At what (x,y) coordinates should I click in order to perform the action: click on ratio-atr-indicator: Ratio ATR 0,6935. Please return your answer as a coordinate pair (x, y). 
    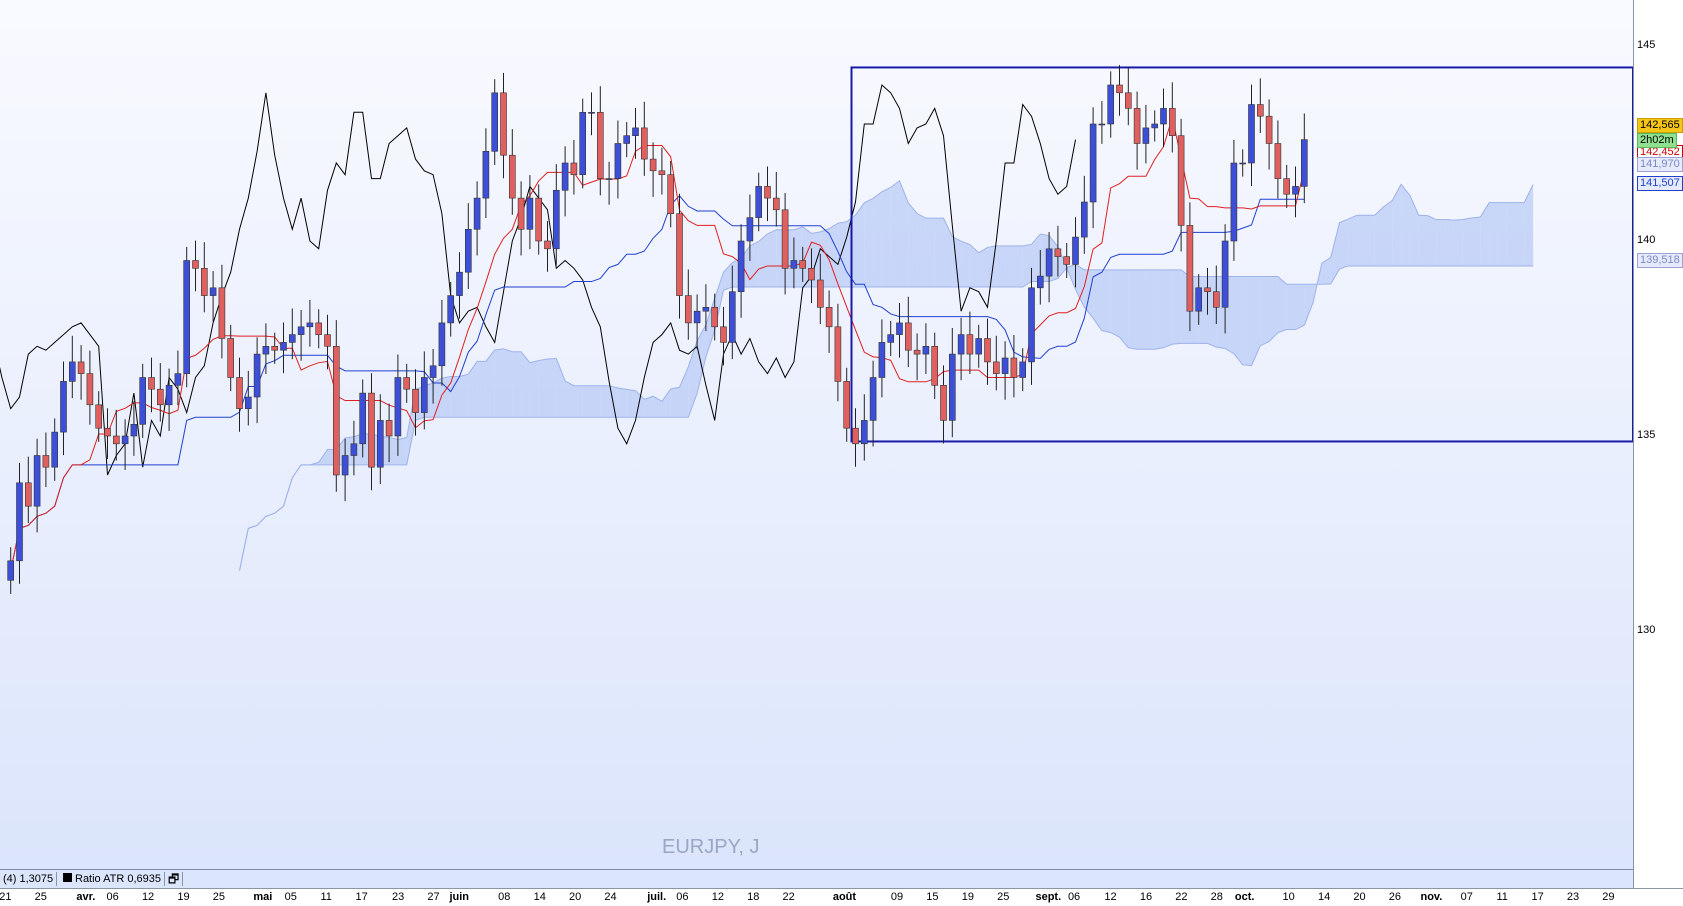
    Looking at the image, I should click on (113, 879).